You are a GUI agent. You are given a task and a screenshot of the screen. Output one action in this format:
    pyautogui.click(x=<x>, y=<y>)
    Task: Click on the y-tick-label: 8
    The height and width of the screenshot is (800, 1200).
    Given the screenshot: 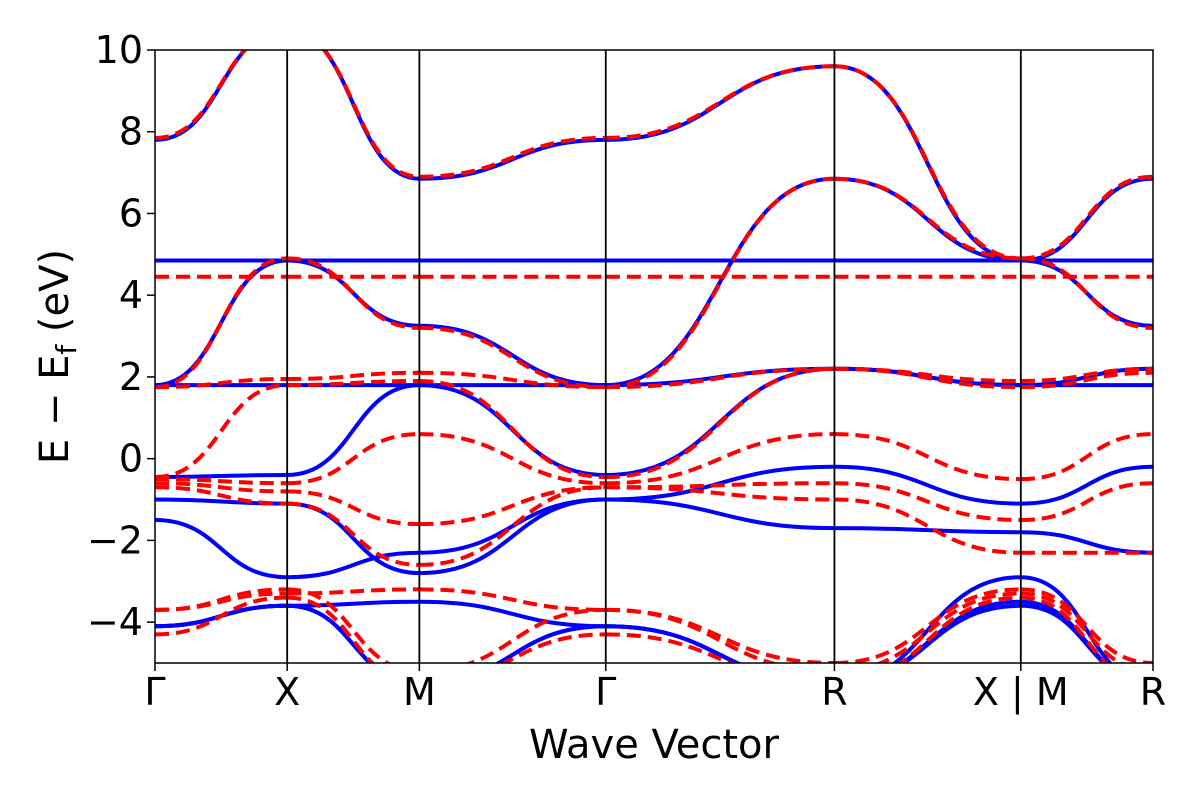 What is the action you would take?
    pyautogui.click(x=131, y=132)
    